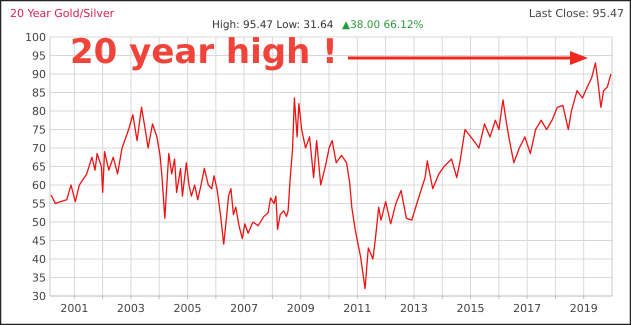 This screenshot has width=631, height=325. Describe the element at coordinates (527, 308) in the screenshot. I see `x-tick-label: 2017` at that location.